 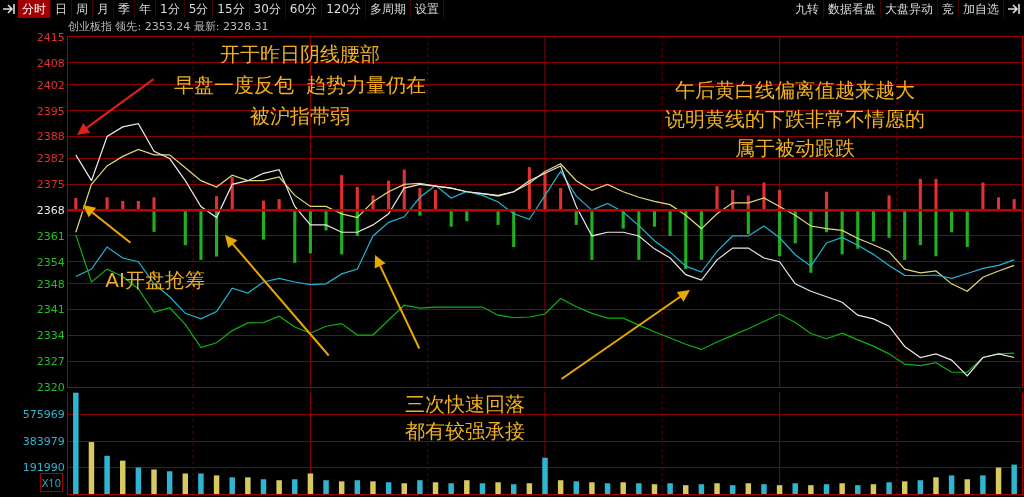 What do you see at coordinates (43, 468) in the screenshot?
I see `y-tick-label: 191990` at bounding box center [43, 468].